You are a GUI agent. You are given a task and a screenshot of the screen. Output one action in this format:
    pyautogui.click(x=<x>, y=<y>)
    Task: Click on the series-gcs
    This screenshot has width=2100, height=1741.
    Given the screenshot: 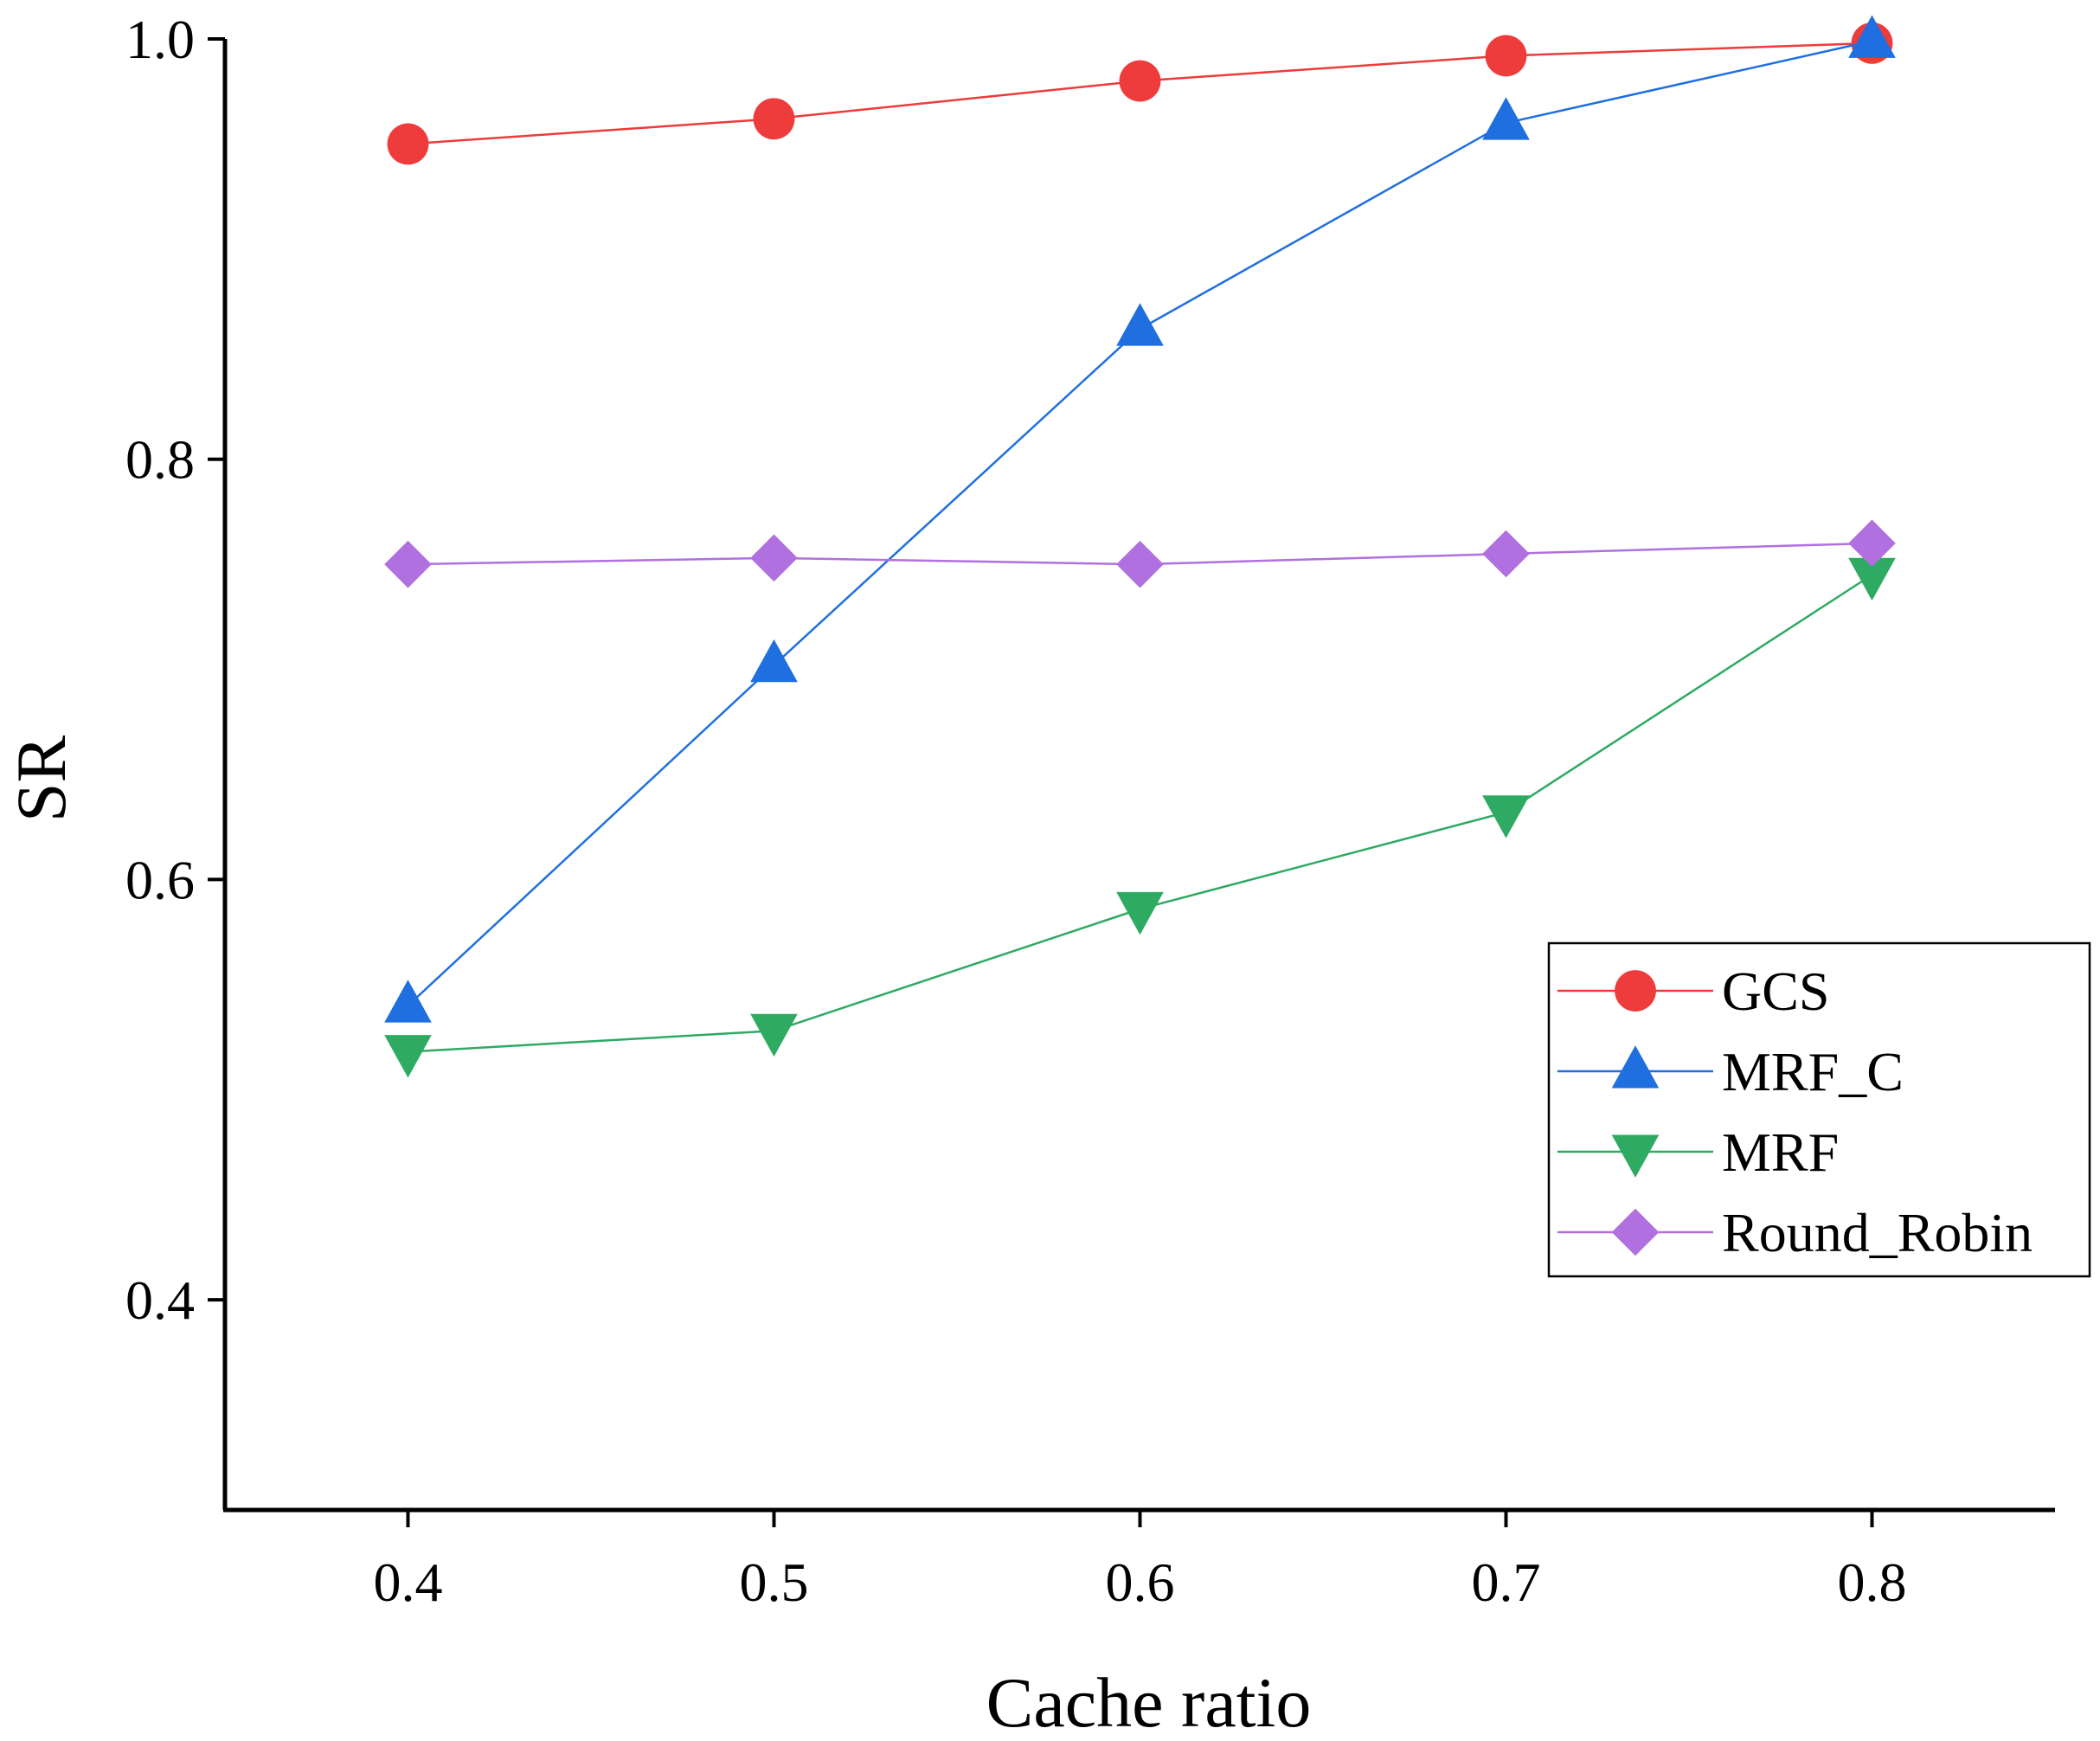 What is the action you would take?
    pyautogui.click(x=1140, y=93)
    